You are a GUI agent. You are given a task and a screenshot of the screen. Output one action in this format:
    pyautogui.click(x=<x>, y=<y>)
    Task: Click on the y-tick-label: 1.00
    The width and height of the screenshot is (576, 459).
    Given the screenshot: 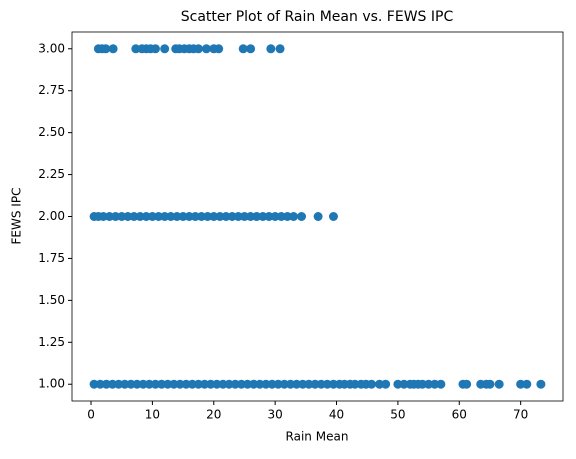 What is the action you would take?
    pyautogui.click(x=51, y=384)
    